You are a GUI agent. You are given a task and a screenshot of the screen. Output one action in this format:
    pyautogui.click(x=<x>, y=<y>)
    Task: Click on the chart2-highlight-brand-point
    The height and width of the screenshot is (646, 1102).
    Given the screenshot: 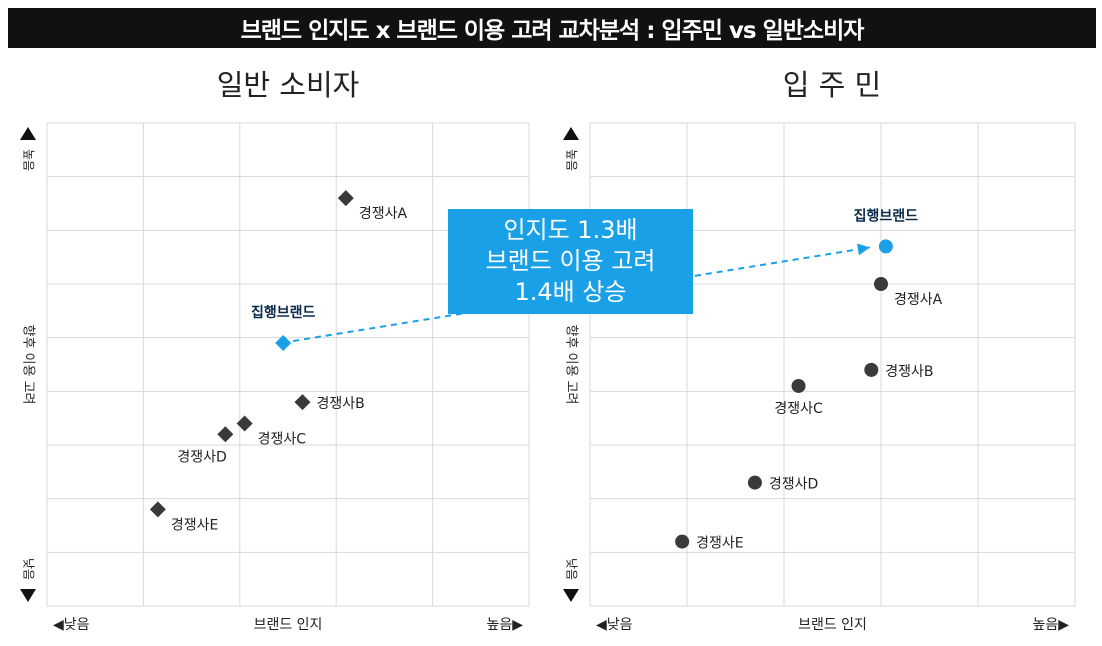 What is the action you would take?
    pyautogui.click(x=885, y=246)
    